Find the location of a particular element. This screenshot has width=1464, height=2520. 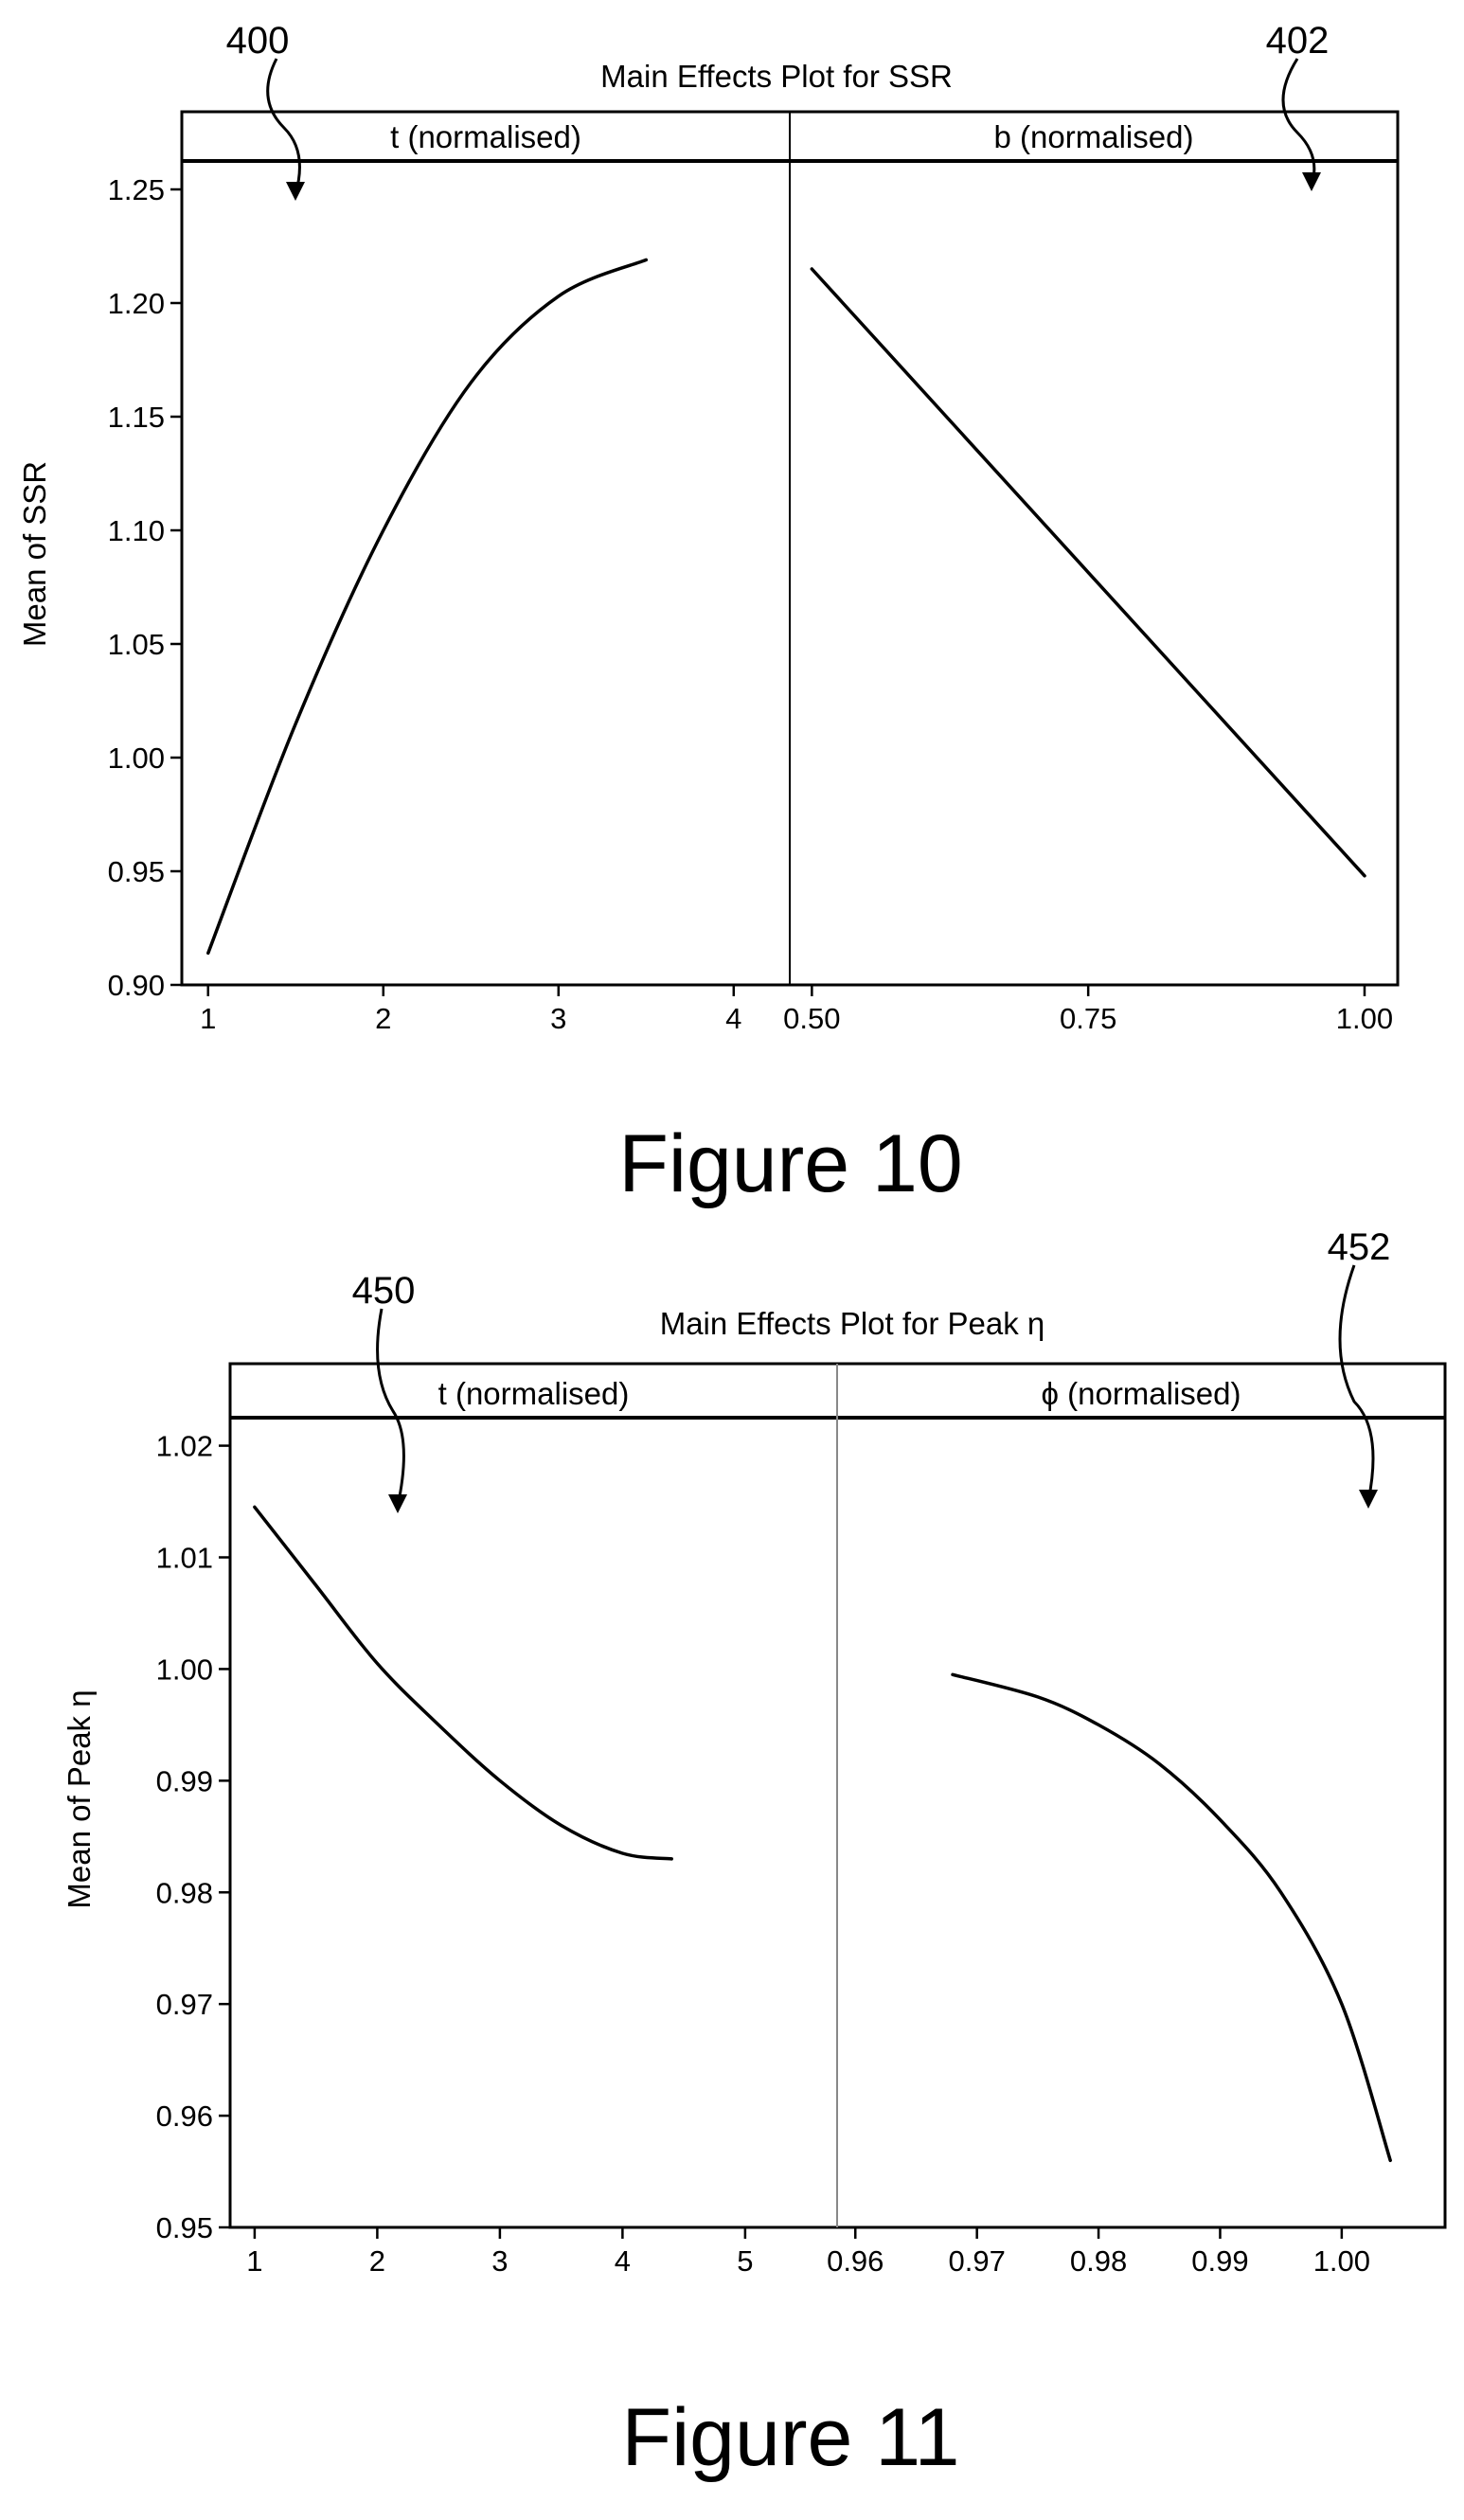

y-tick-label: 0.90 is located at coordinates (136, 985).